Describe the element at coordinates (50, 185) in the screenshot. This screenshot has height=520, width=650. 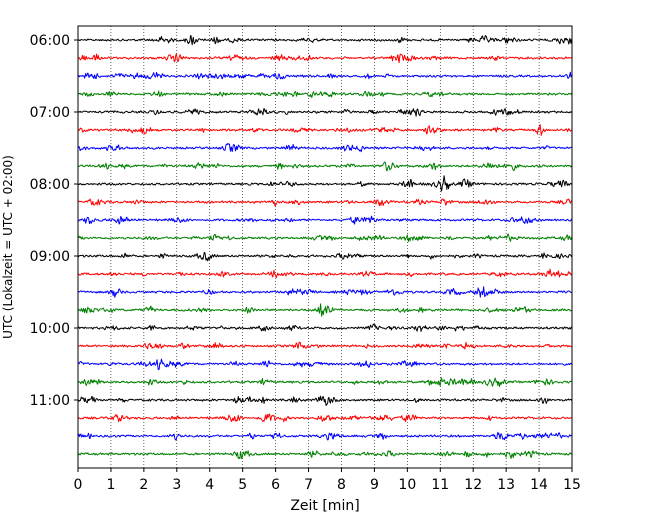
I see `y-tick-label: 08:00` at that location.